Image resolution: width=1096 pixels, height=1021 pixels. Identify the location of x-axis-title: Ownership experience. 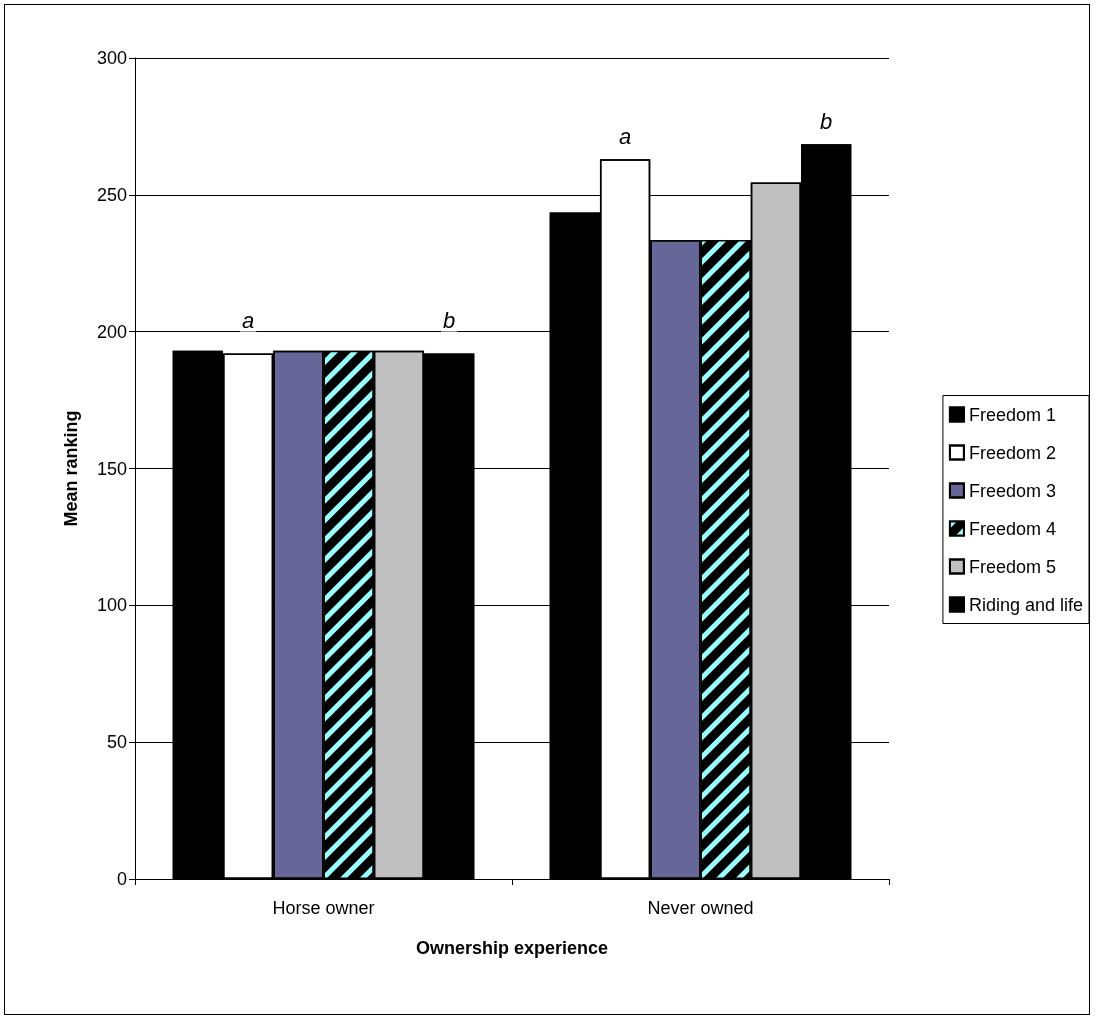
(512, 948).